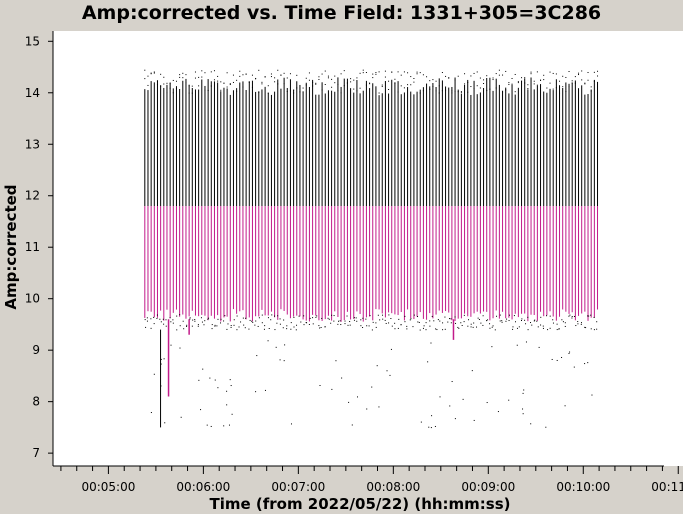 The image size is (683, 514). Describe the element at coordinates (108, 487) in the screenshot. I see `x-tick-label: 00:05:00` at that location.